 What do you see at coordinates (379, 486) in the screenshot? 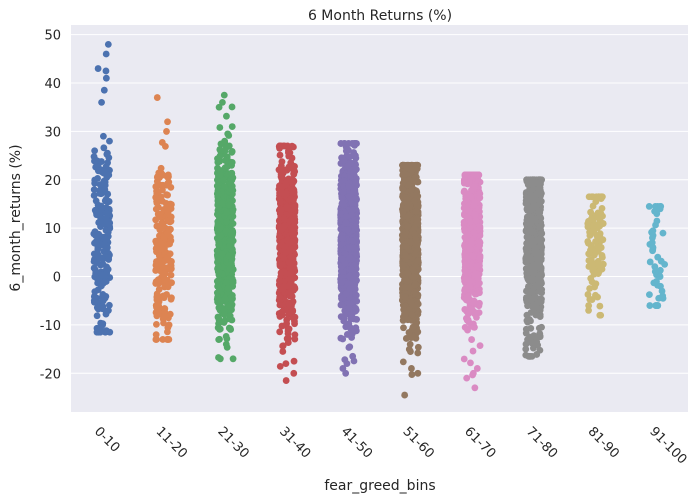
I see `x-axis-label: fear_greed_bins` at bounding box center [379, 486].